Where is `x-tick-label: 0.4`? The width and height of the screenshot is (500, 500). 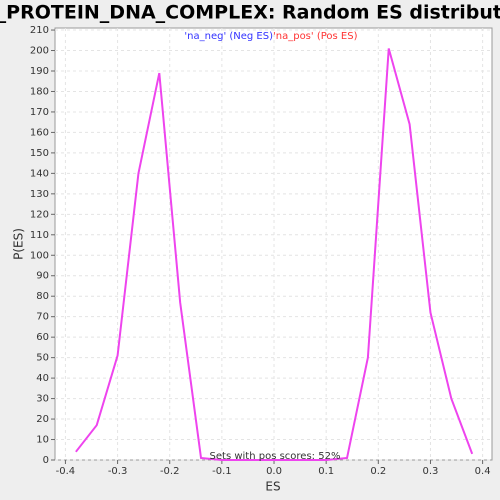
x-tick-label: 0.4 is located at coordinates (483, 471).